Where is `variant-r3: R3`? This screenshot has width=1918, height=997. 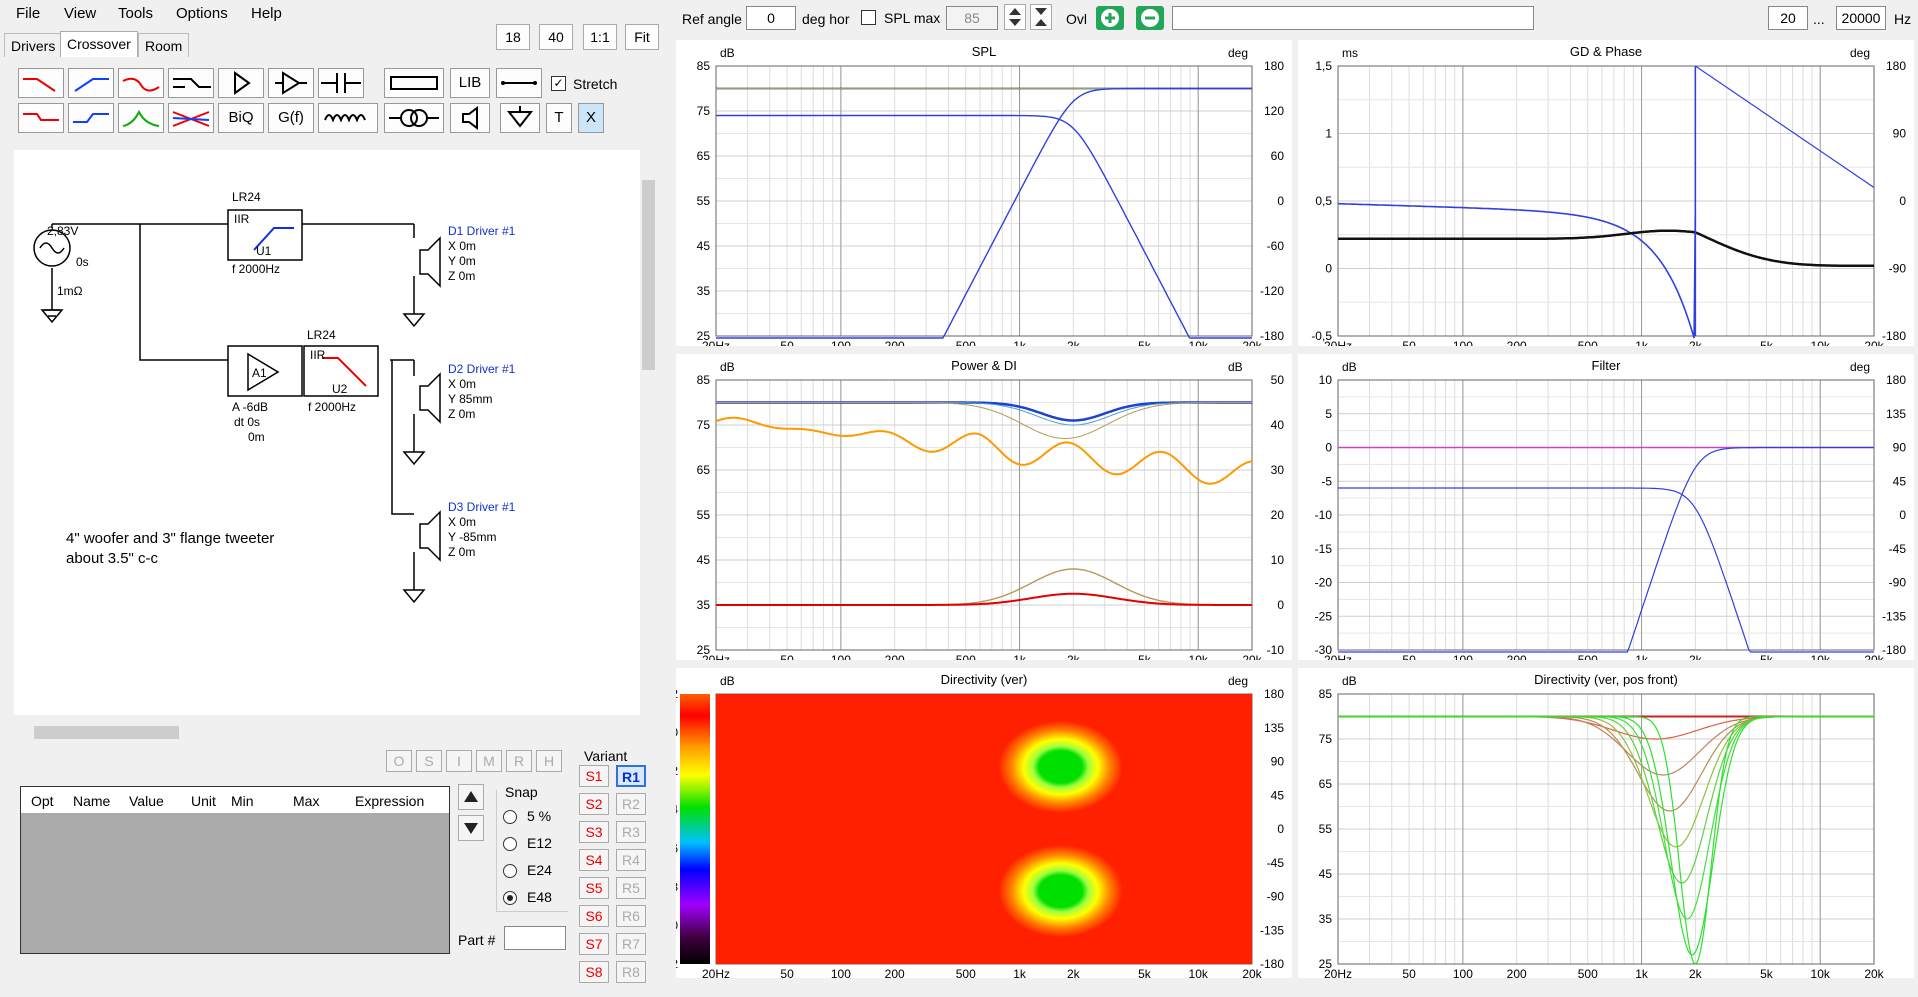 variant-r3: R3 is located at coordinates (631, 832).